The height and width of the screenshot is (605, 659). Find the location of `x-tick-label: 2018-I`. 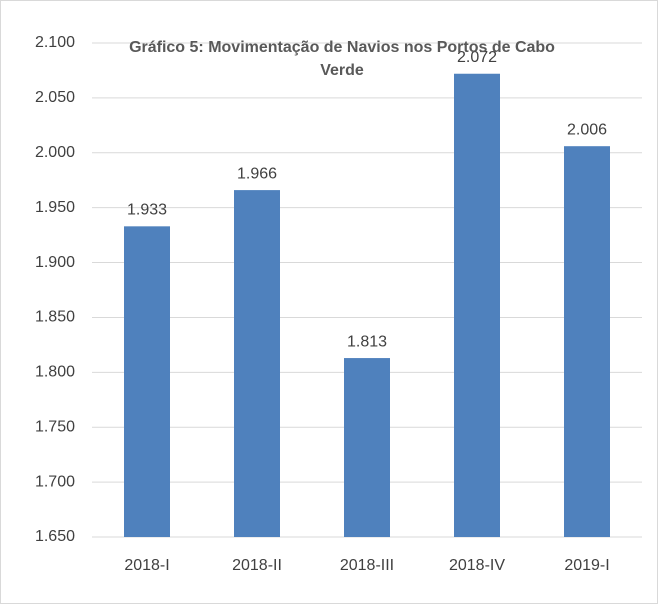

x-tick-label: 2018-I is located at coordinates (146, 565).